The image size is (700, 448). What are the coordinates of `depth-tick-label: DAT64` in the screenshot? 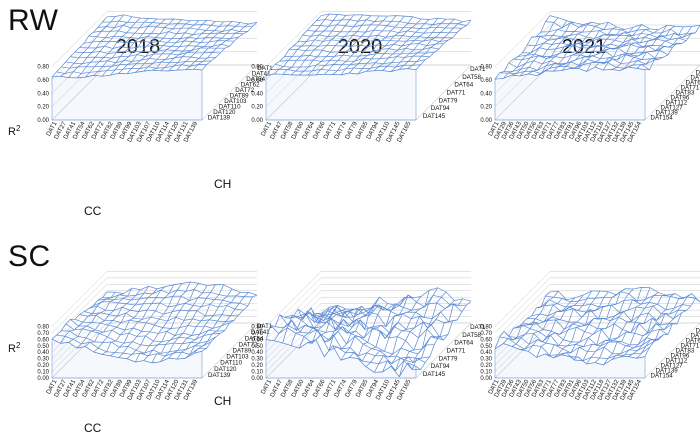 It's located at (463, 85).